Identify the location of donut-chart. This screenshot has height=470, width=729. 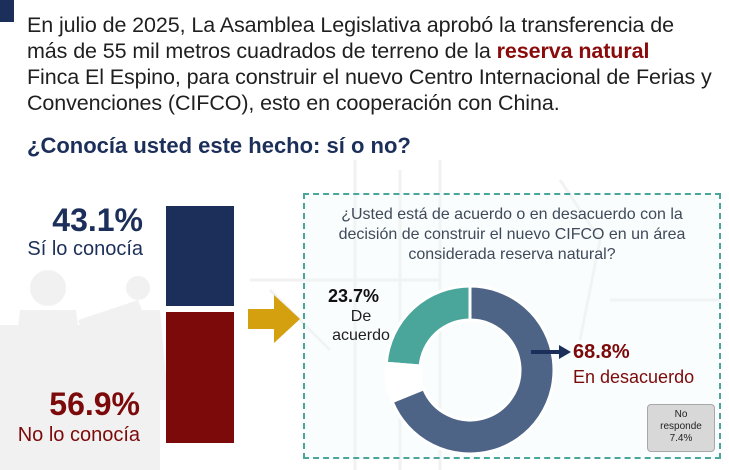
(470, 370).